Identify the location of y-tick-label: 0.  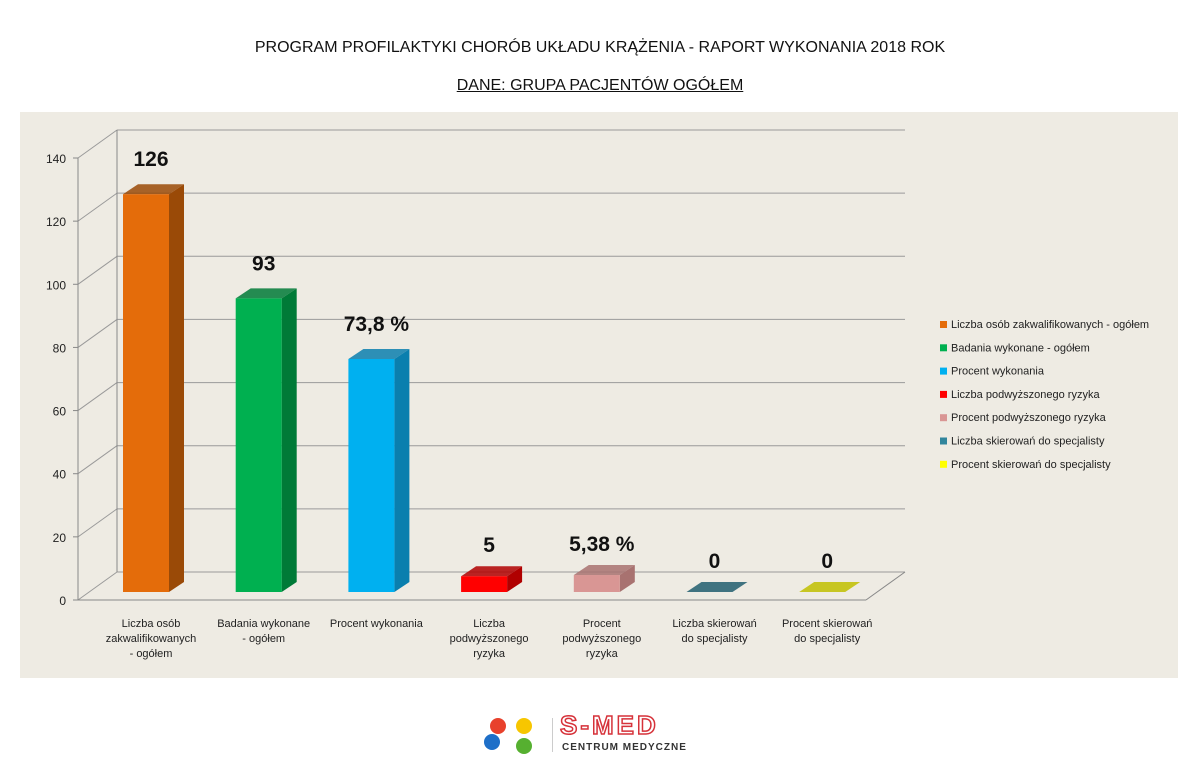
(62, 601).